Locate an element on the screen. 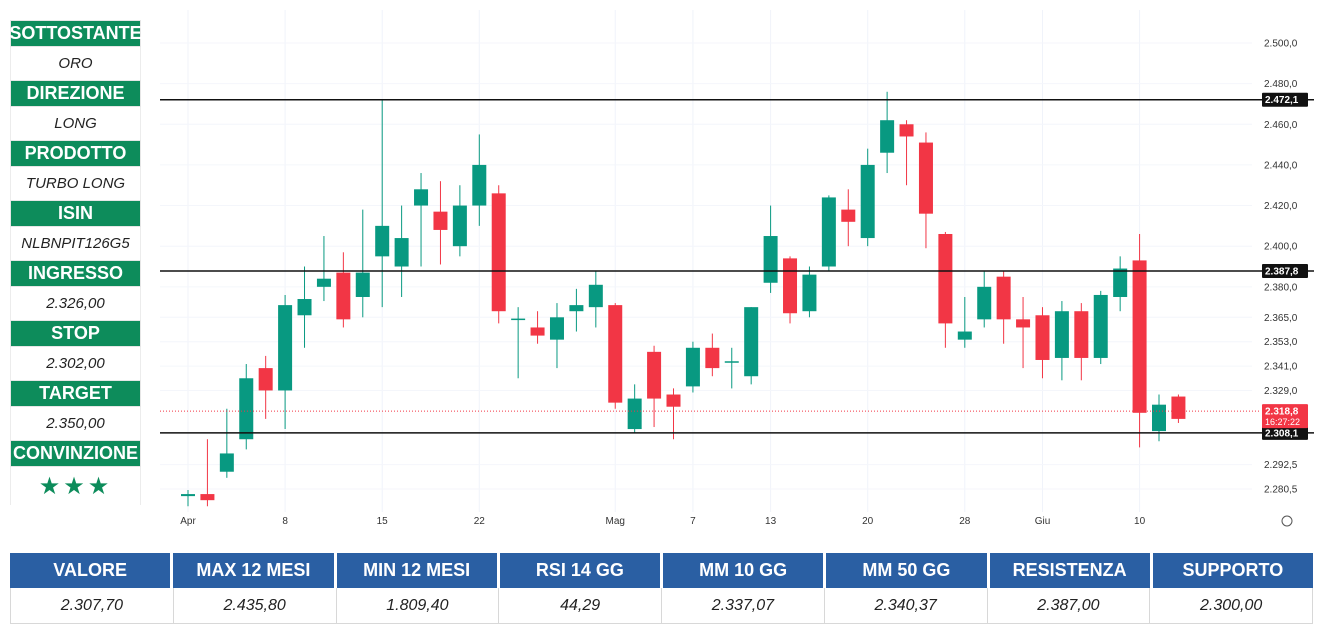 This screenshot has width=1326, height=627. settings-icon is located at coordinates (1287, 521).